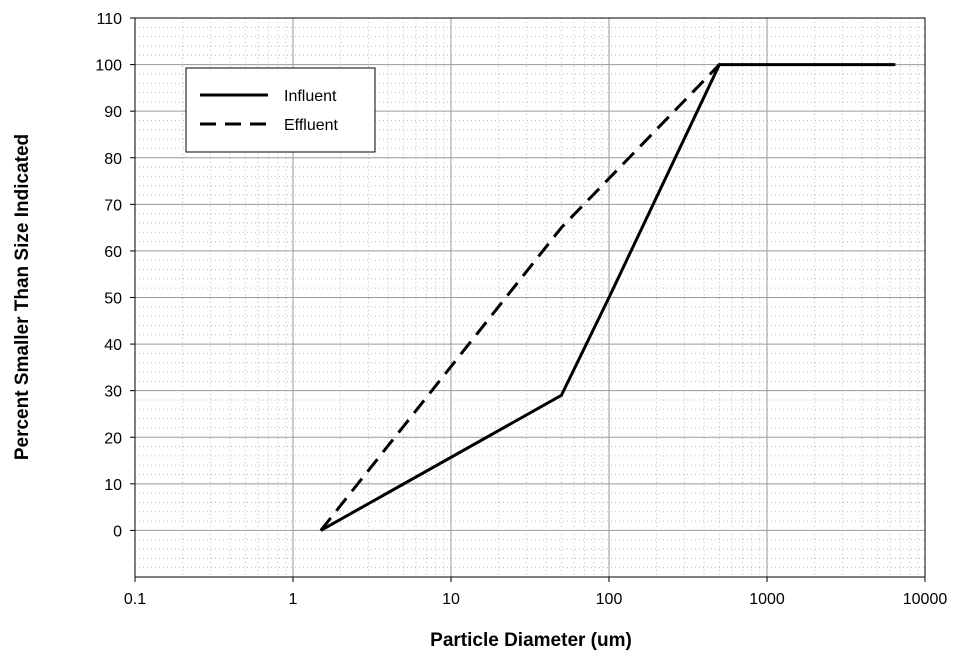  Describe the element at coordinates (113, 392) in the screenshot. I see `y-tick-label: 30` at that location.